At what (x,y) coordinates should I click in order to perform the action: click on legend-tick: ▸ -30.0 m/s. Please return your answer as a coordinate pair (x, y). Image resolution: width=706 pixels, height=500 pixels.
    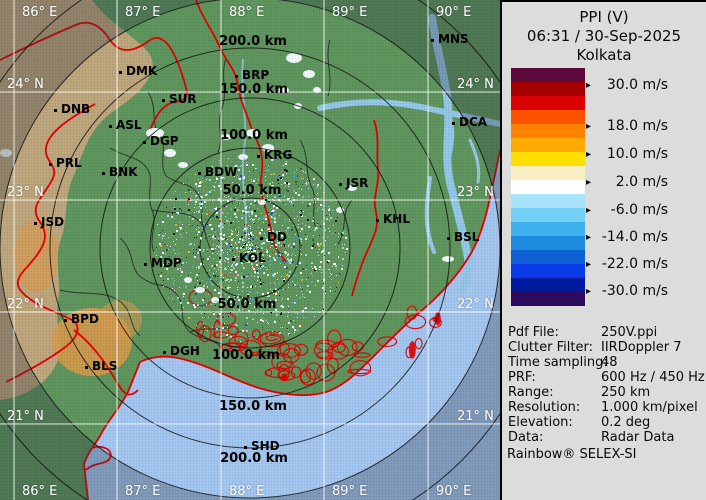
    Looking at the image, I should click on (627, 291).